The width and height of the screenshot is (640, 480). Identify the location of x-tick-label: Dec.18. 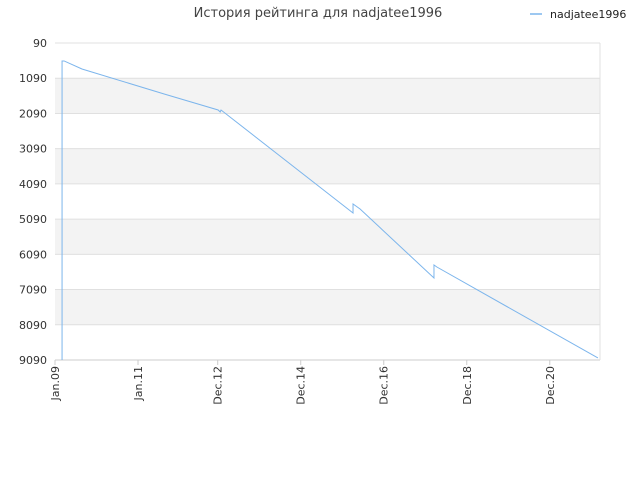
(467, 385).